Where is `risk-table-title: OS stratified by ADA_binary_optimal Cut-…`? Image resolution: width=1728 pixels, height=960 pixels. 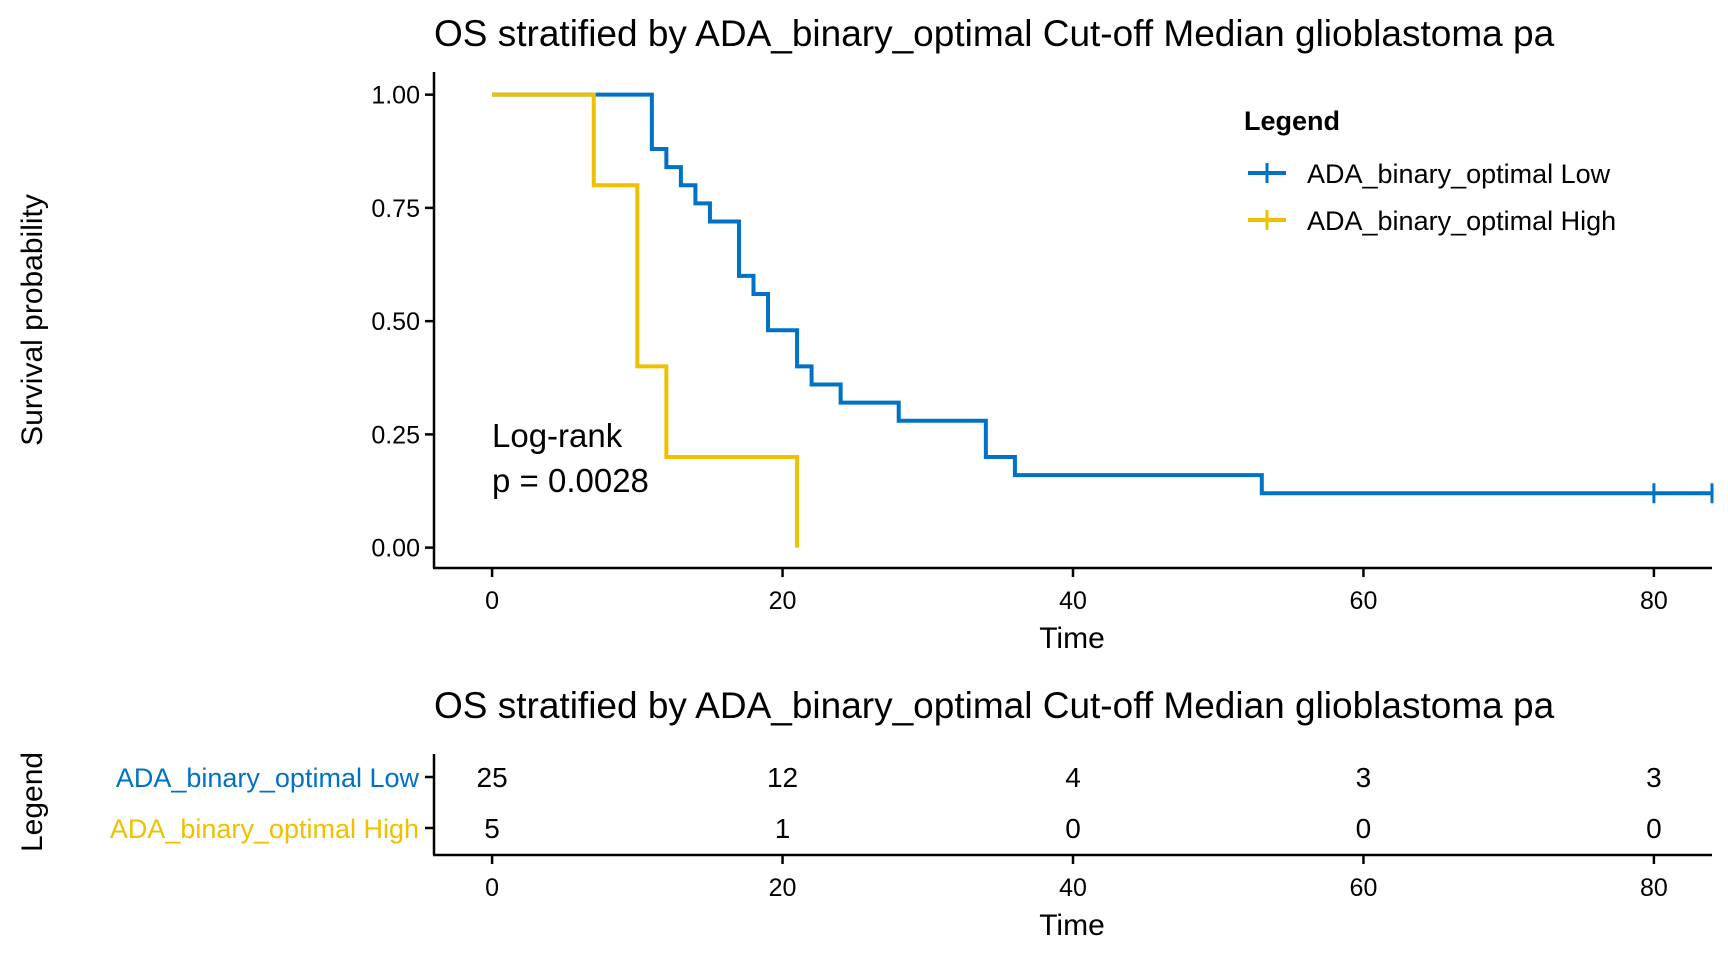
risk-table-title: OS stratified by ADA_binary_optimal Cut-… is located at coordinates (994, 705).